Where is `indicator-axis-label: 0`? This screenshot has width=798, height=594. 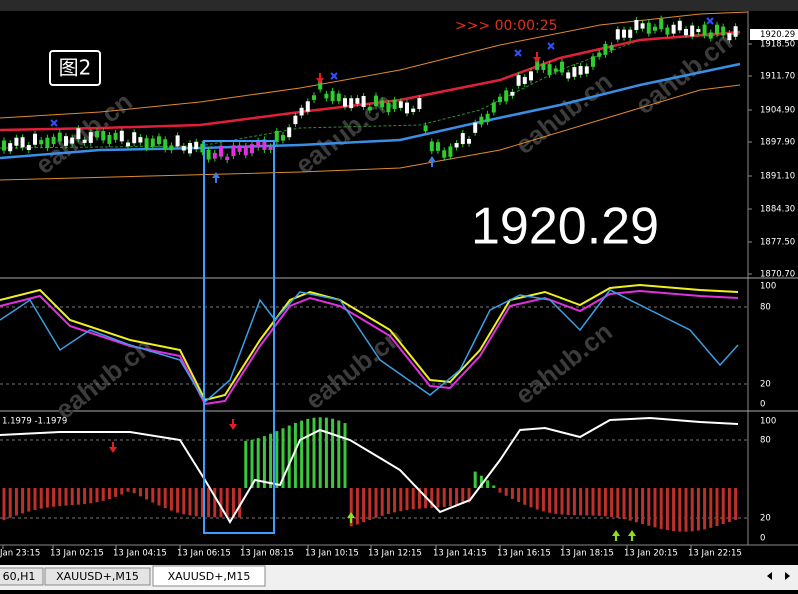
indicator-axis-label: 0 is located at coordinates (762, 539).